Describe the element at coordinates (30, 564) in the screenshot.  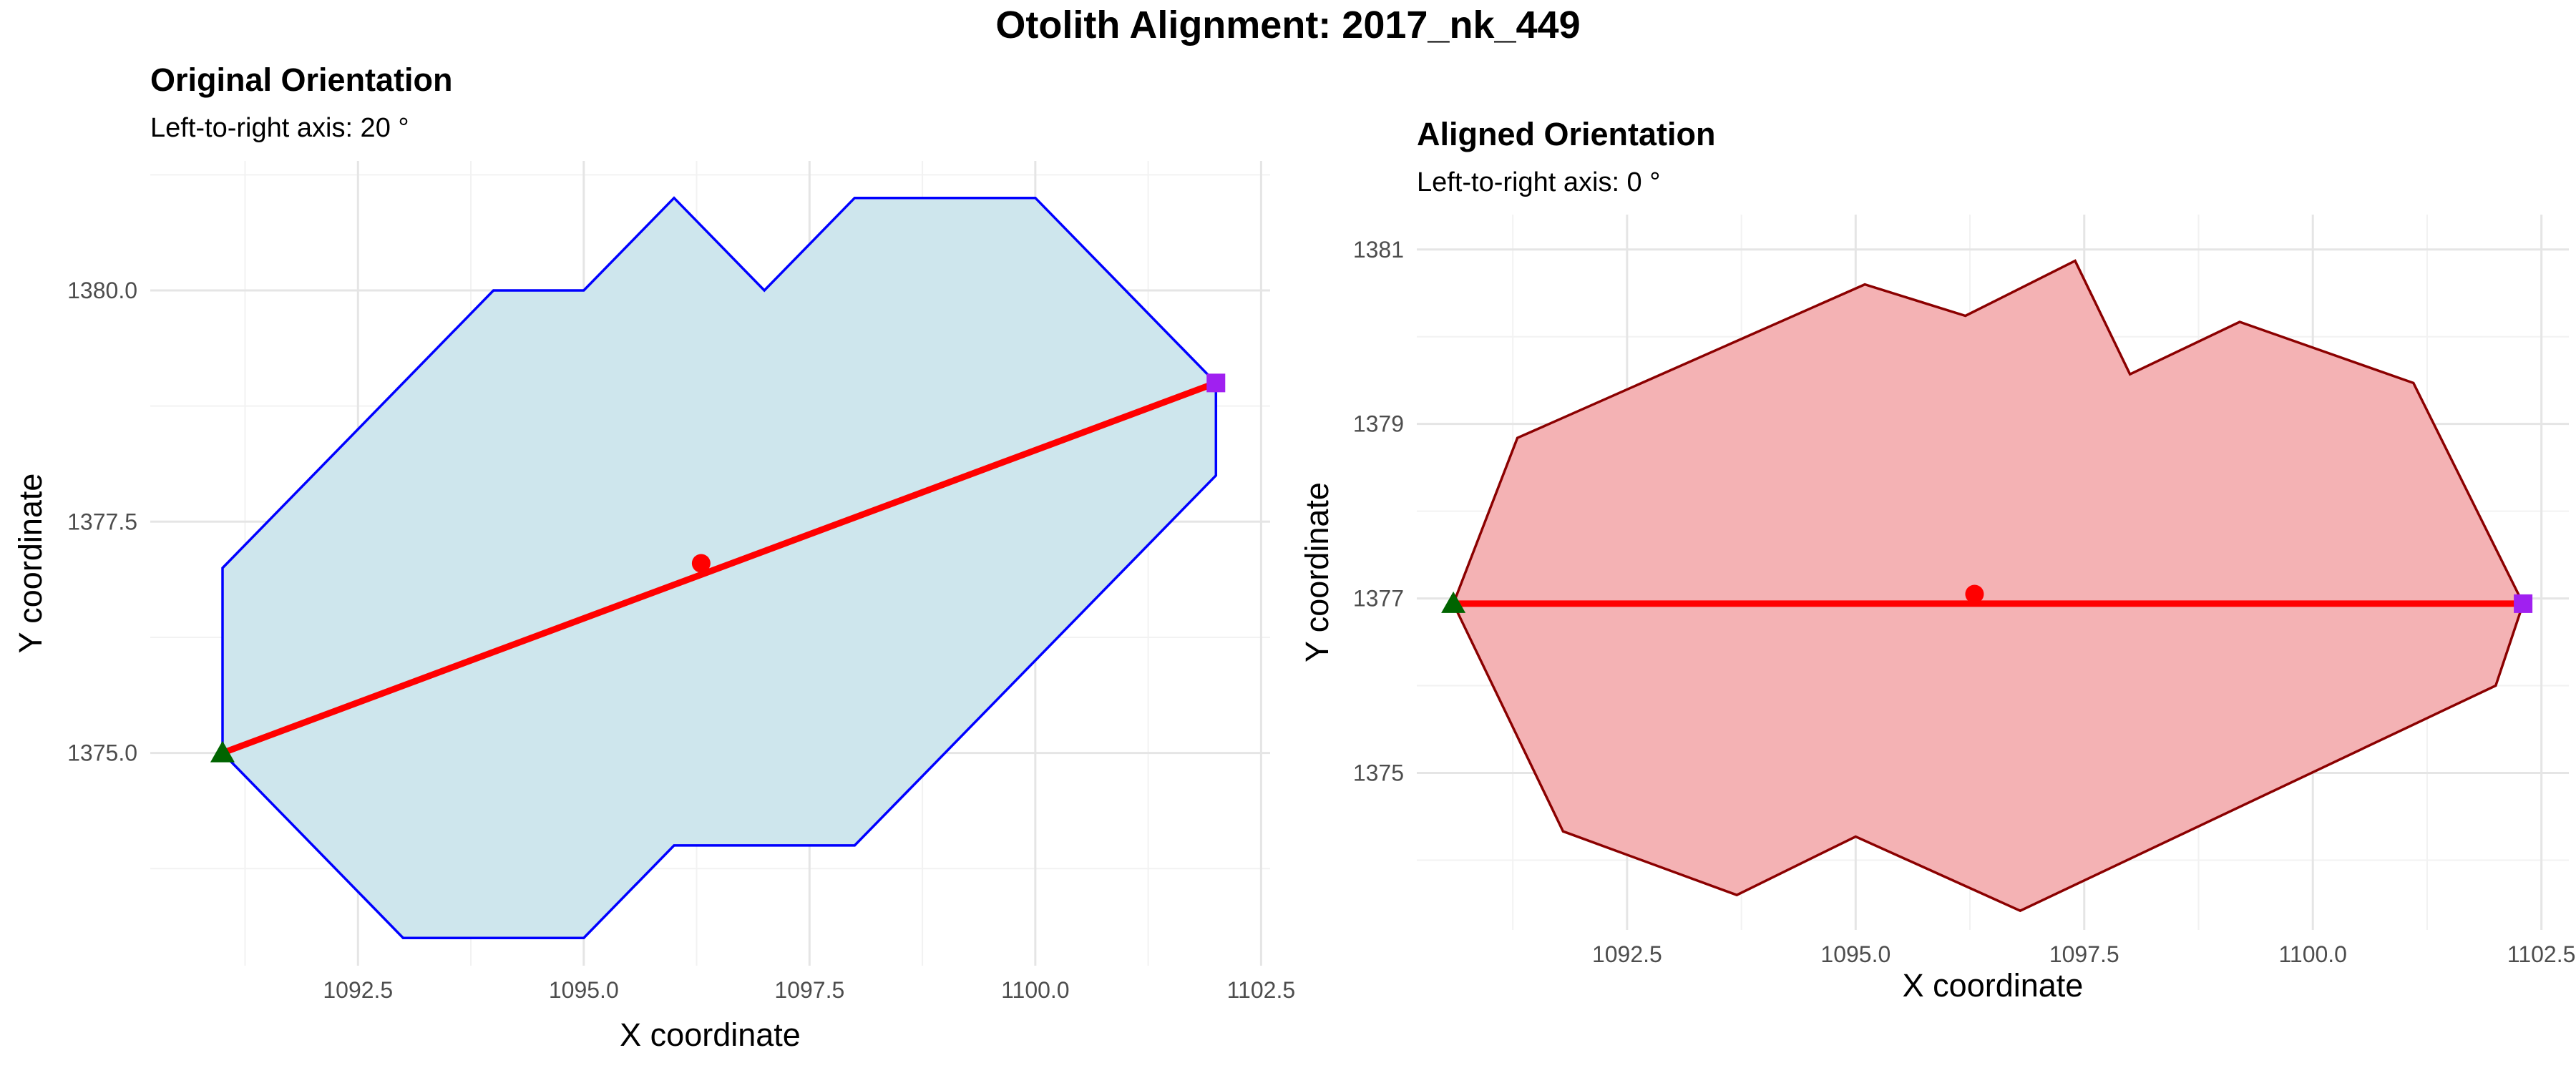
I see `panel-1-y-axis-label: Y coordinate` at that location.